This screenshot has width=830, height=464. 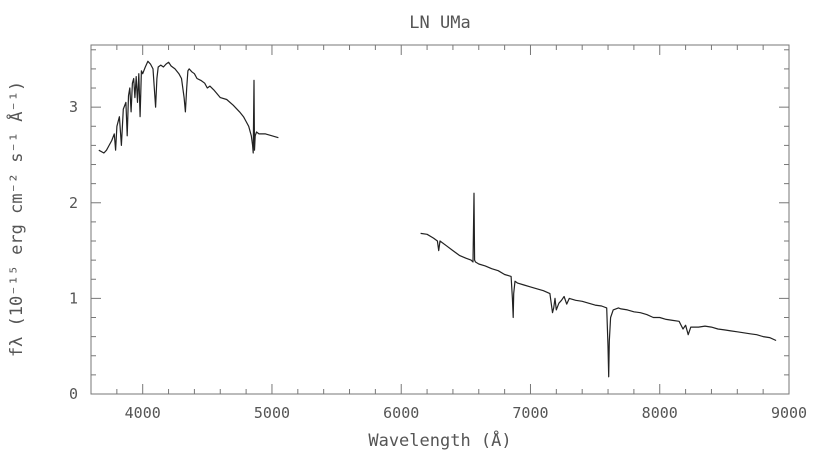 I want to click on x-tick-label: 7000, so click(x=530, y=413).